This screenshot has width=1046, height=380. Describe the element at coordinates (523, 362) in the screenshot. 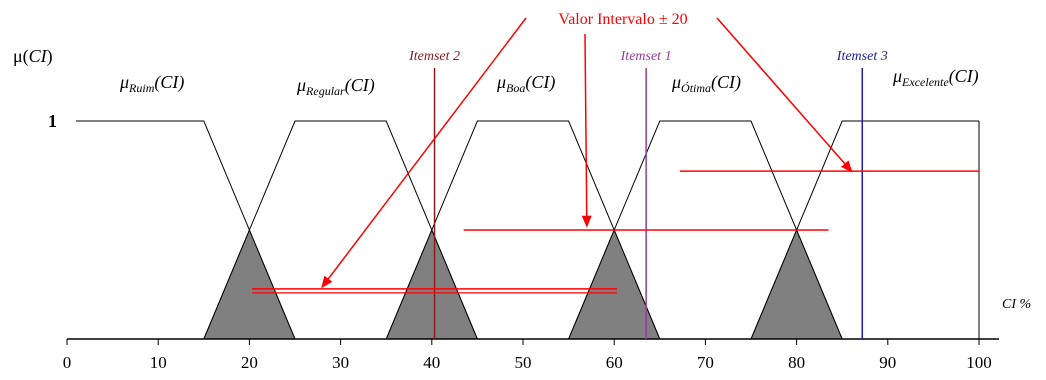

I see `x-tick-label: 50` at that location.